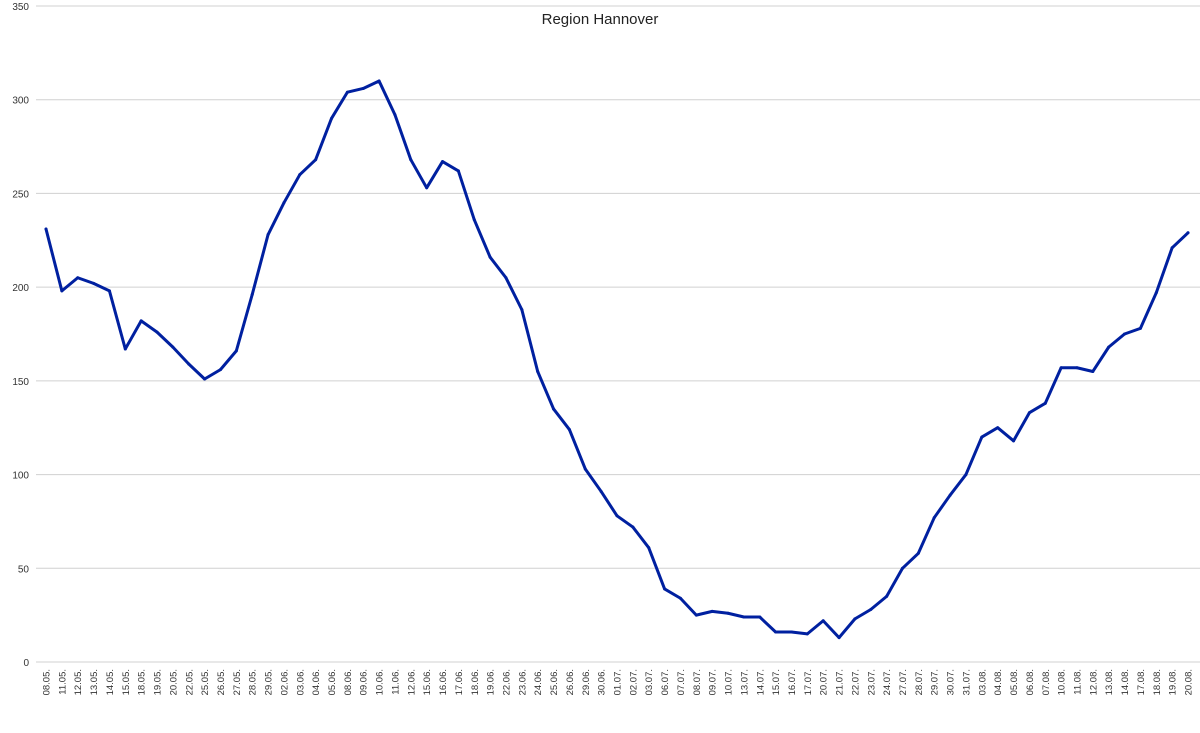 This screenshot has width=1200, height=733. Describe the element at coordinates (729, 682) in the screenshot. I see `x-tick-label: 10.07.` at that location.